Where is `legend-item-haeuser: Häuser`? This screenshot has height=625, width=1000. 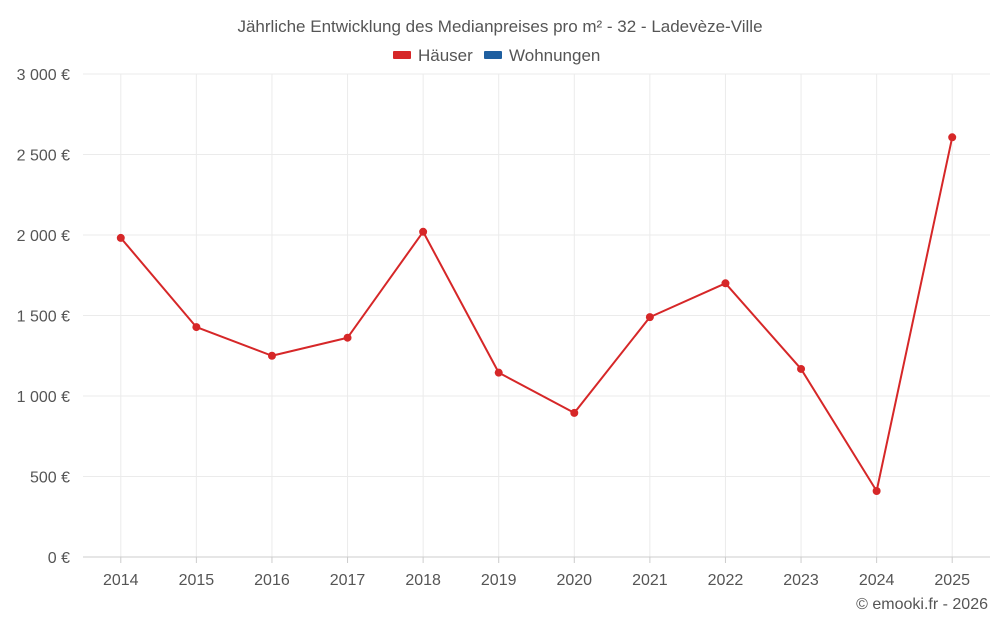 legend-item-haeuser: Häuser is located at coordinates (433, 55).